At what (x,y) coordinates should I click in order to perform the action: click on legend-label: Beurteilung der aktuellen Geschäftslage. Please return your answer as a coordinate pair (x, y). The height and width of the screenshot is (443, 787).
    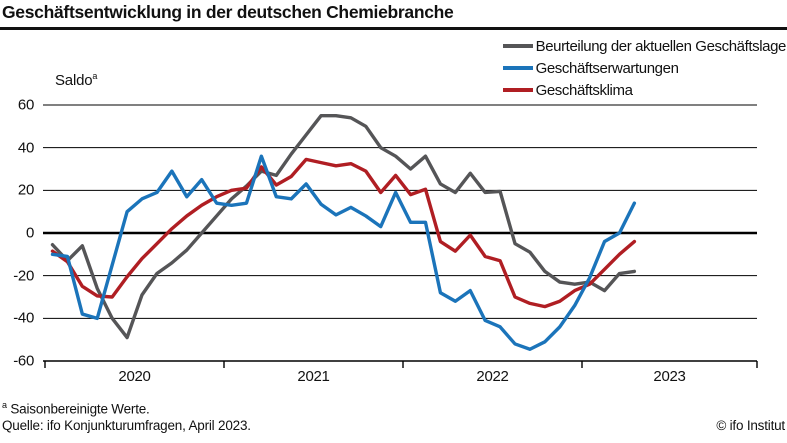
    Looking at the image, I should click on (661, 46).